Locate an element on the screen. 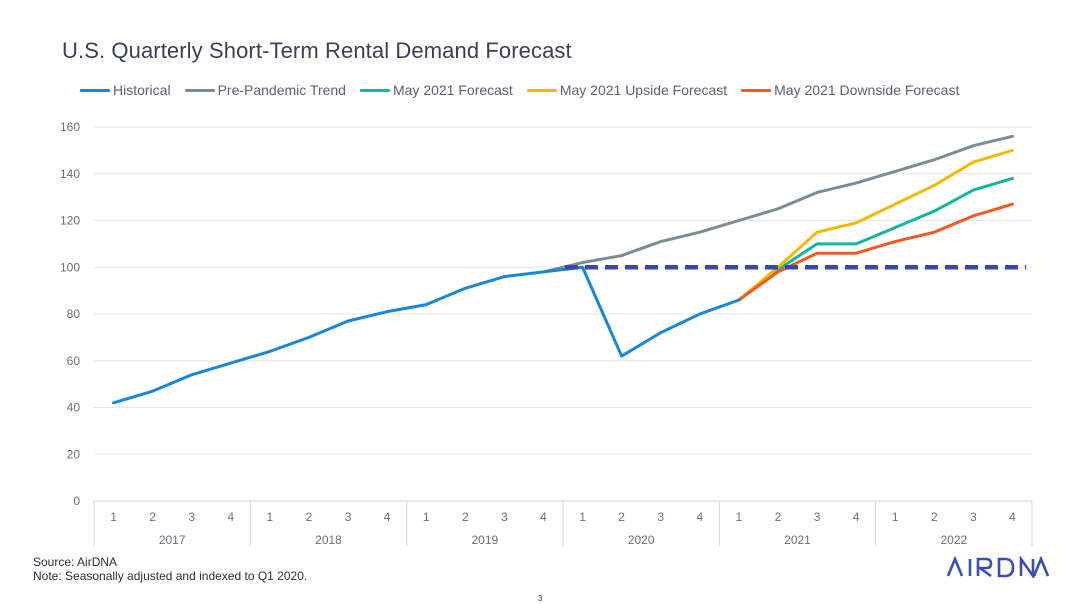 This screenshot has height=604, width=1080. source-text: Source: AirDNA is located at coordinates (75, 562).